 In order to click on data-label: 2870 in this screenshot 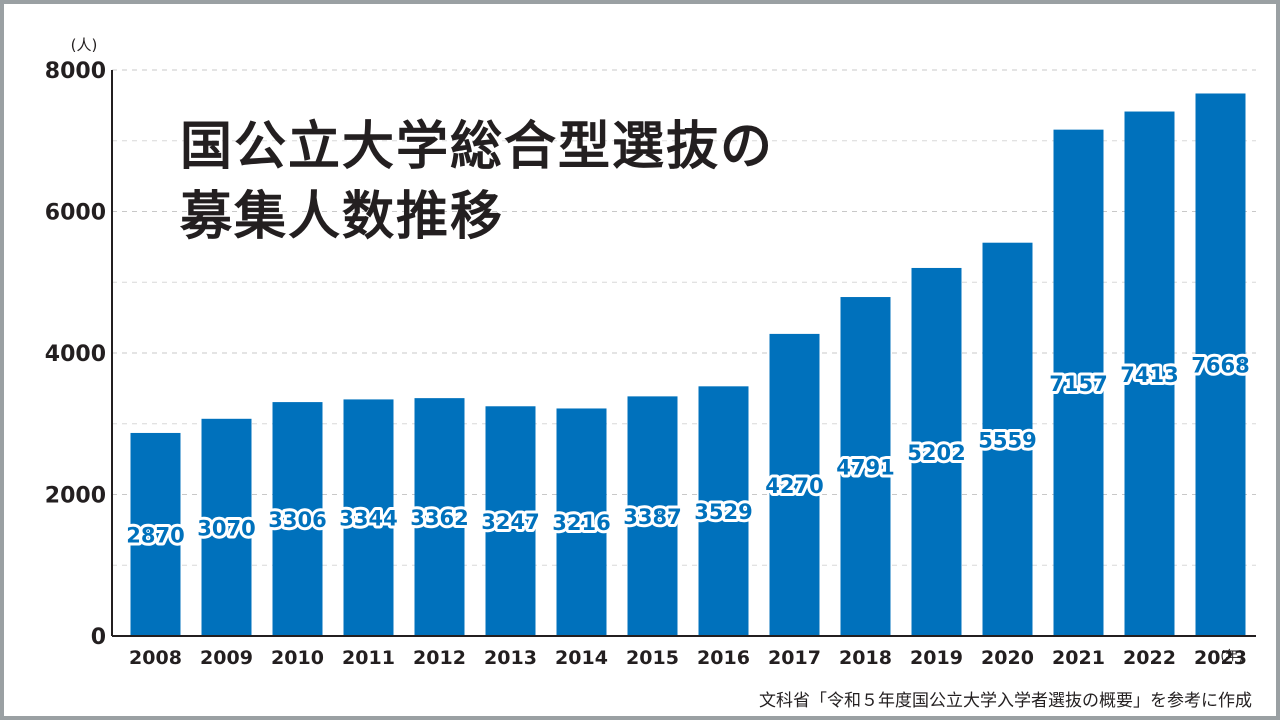, I will do `click(155, 535)`.